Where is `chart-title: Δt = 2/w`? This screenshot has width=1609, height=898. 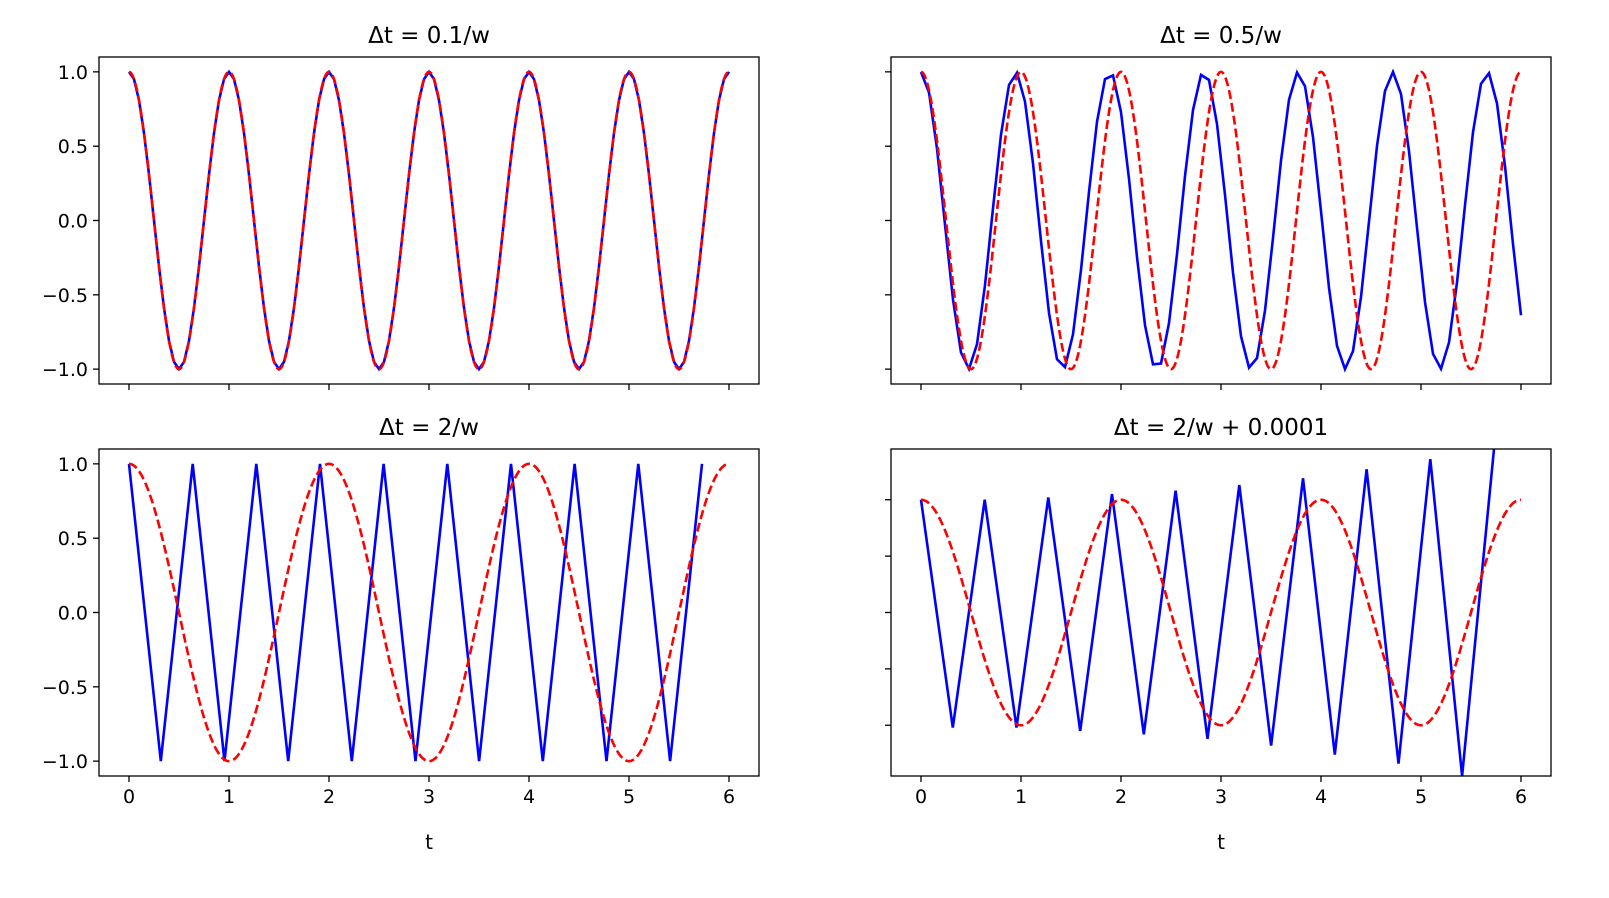 chart-title: Δt = 2/w is located at coordinates (429, 428).